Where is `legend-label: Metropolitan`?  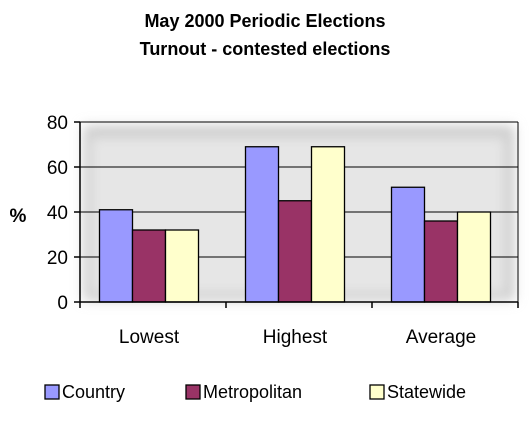 legend-label: Metropolitan is located at coordinates (252, 392).